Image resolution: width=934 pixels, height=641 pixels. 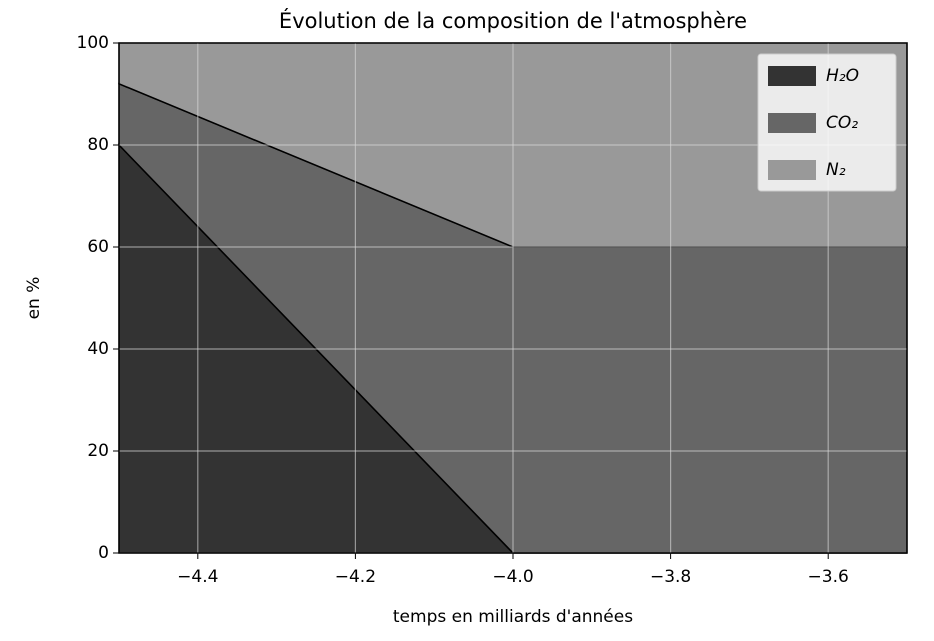 I want to click on y-tick-label: 100, so click(x=93, y=43).